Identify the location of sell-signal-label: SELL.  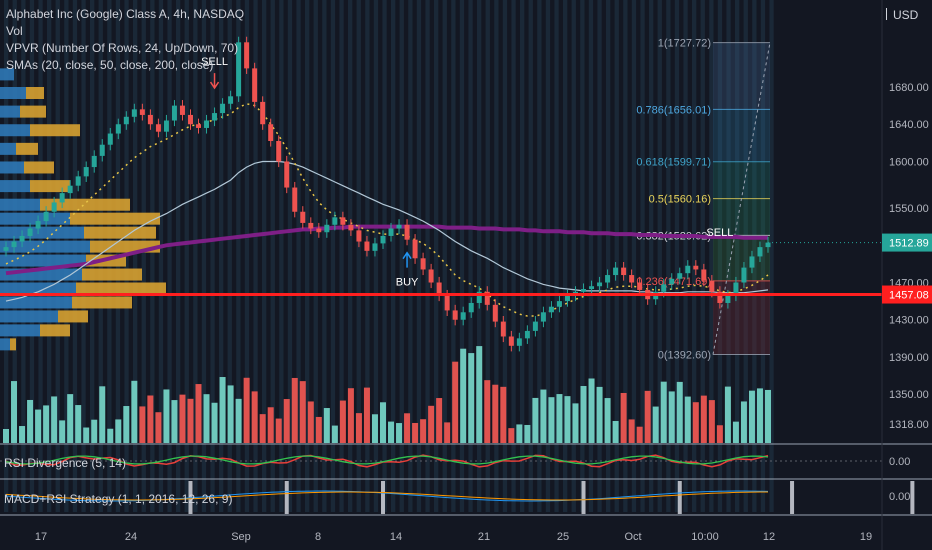
(719, 233).